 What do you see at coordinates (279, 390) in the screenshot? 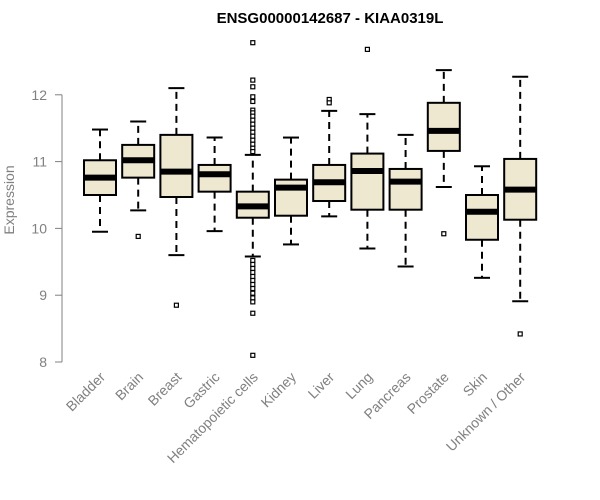
I see `x-label-kidney: Kidney` at bounding box center [279, 390].